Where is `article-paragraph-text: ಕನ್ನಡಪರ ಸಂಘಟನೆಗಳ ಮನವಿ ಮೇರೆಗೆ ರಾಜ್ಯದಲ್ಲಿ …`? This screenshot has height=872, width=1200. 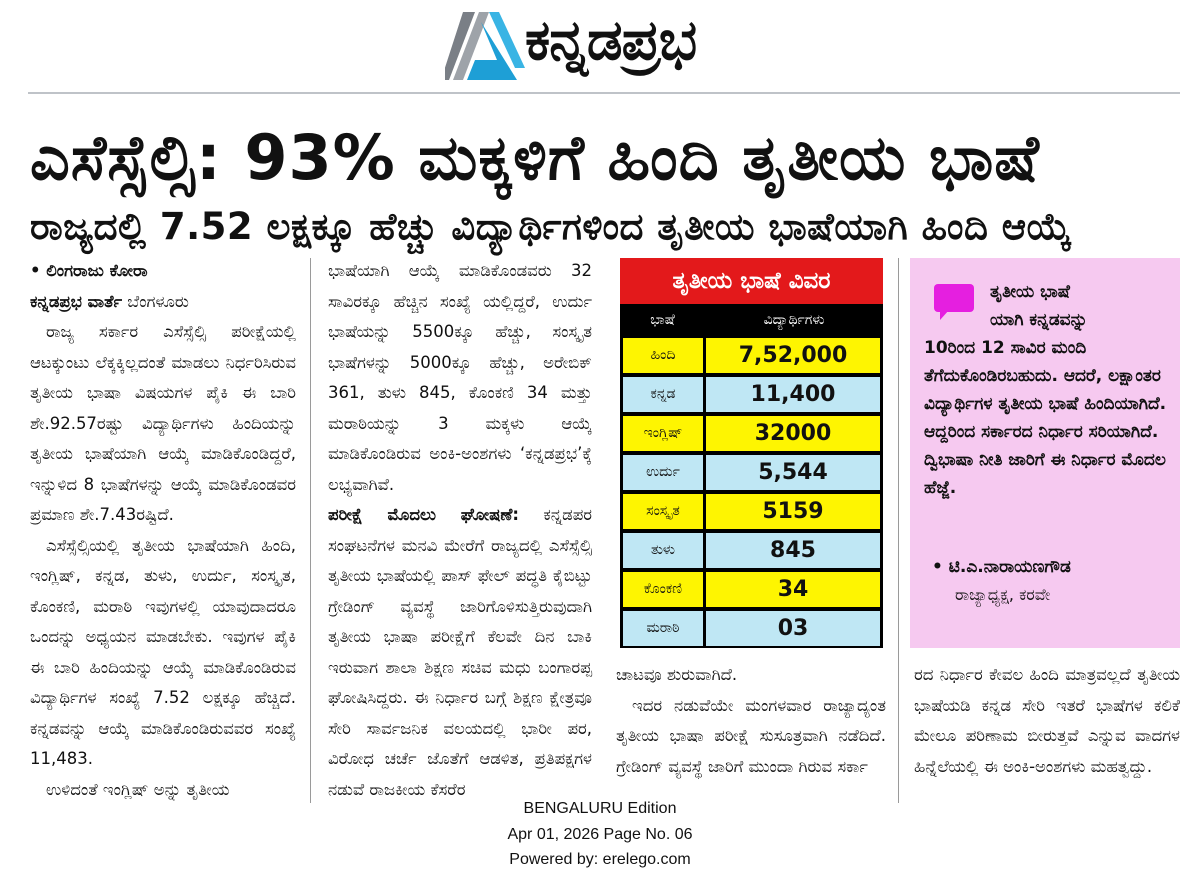 article-paragraph-text: ಕನ್ನಡಪರ ಸಂಘಟನೆಗಳ ಮನವಿ ಮೇರೆಗೆ ರಾಜ್ಯದಲ್ಲಿ … is located at coordinates (460, 652).